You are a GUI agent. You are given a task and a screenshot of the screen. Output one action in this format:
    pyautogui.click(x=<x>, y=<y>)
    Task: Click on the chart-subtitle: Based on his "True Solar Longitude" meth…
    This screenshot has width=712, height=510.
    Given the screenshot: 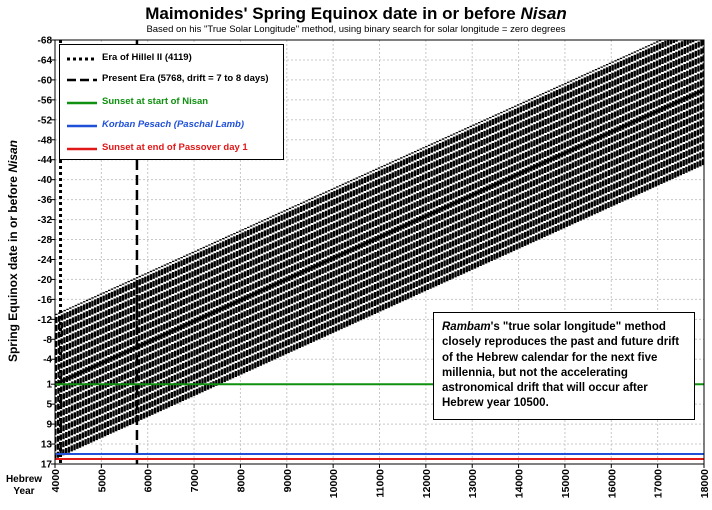 What is the action you would take?
    pyautogui.click(x=356, y=29)
    